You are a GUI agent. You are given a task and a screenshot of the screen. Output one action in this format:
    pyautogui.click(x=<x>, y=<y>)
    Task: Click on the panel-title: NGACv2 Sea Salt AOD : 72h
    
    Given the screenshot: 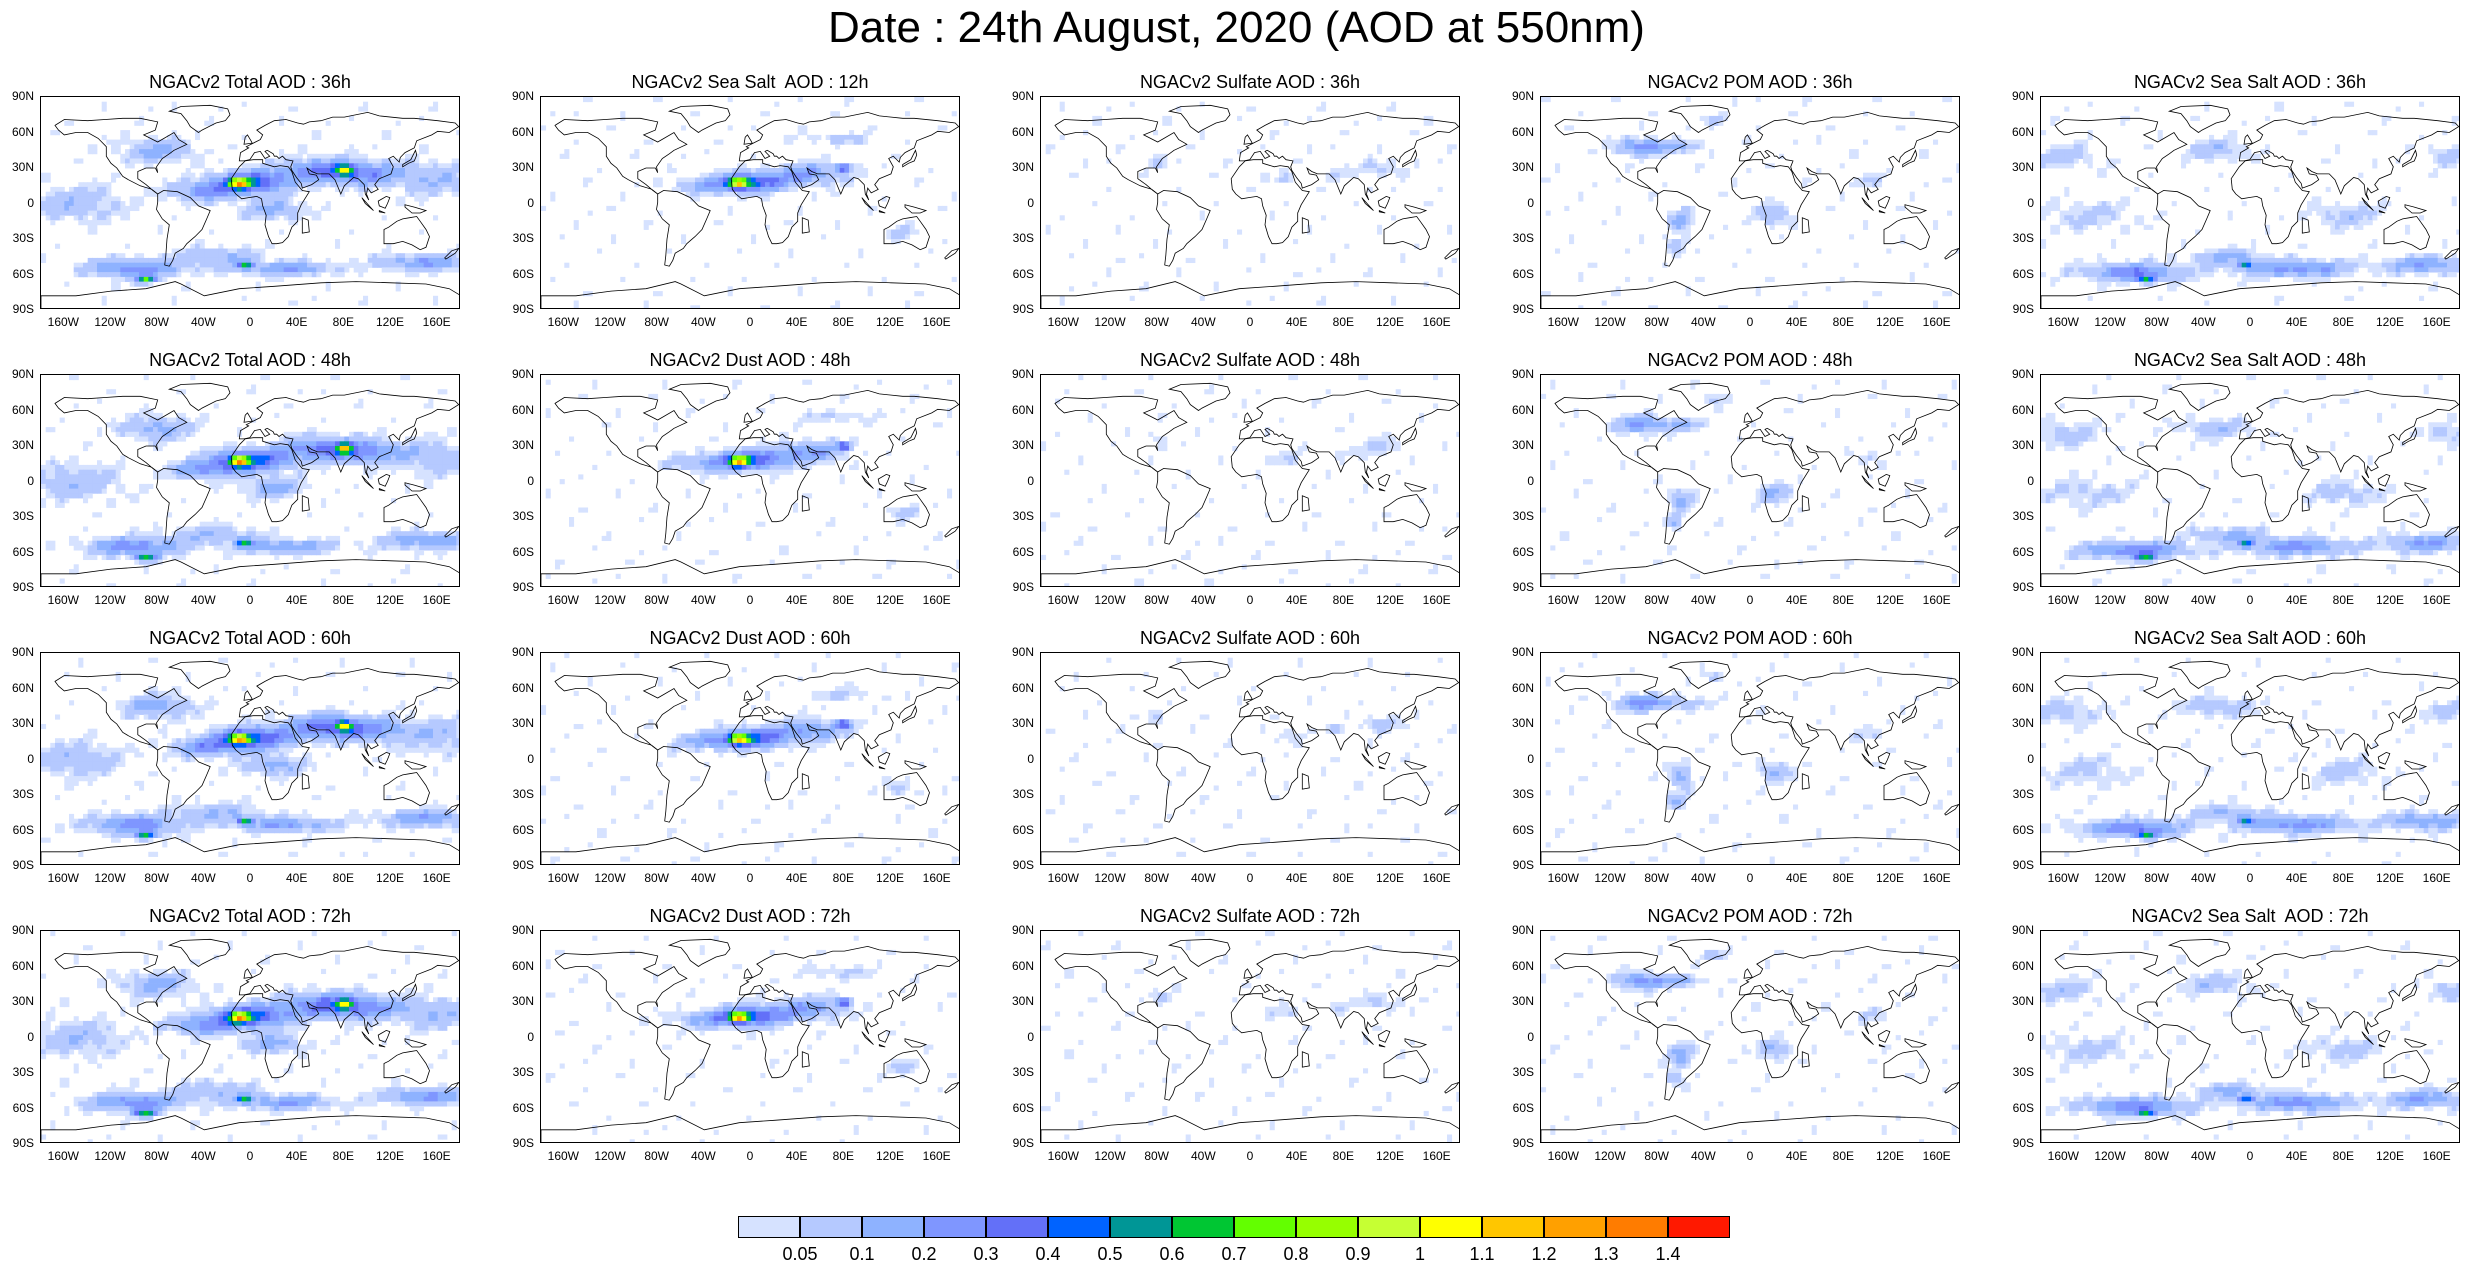 What is the action you would take?
    pyautogui.click(x=2250, y=916)
    